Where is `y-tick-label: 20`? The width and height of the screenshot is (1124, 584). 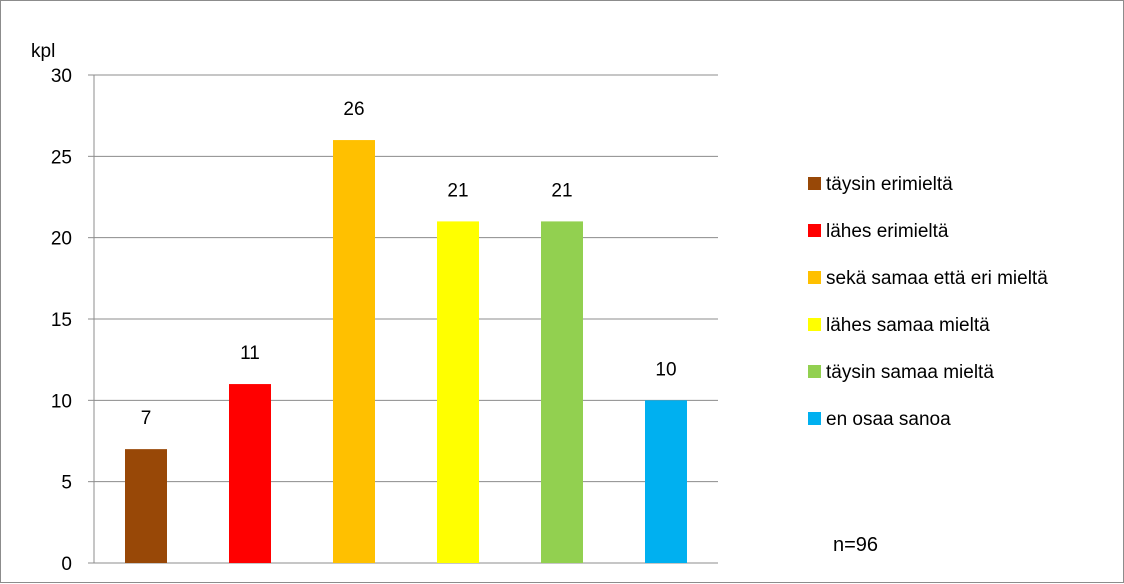
y-tick-label: 20 is located at coordinates (61, 239).